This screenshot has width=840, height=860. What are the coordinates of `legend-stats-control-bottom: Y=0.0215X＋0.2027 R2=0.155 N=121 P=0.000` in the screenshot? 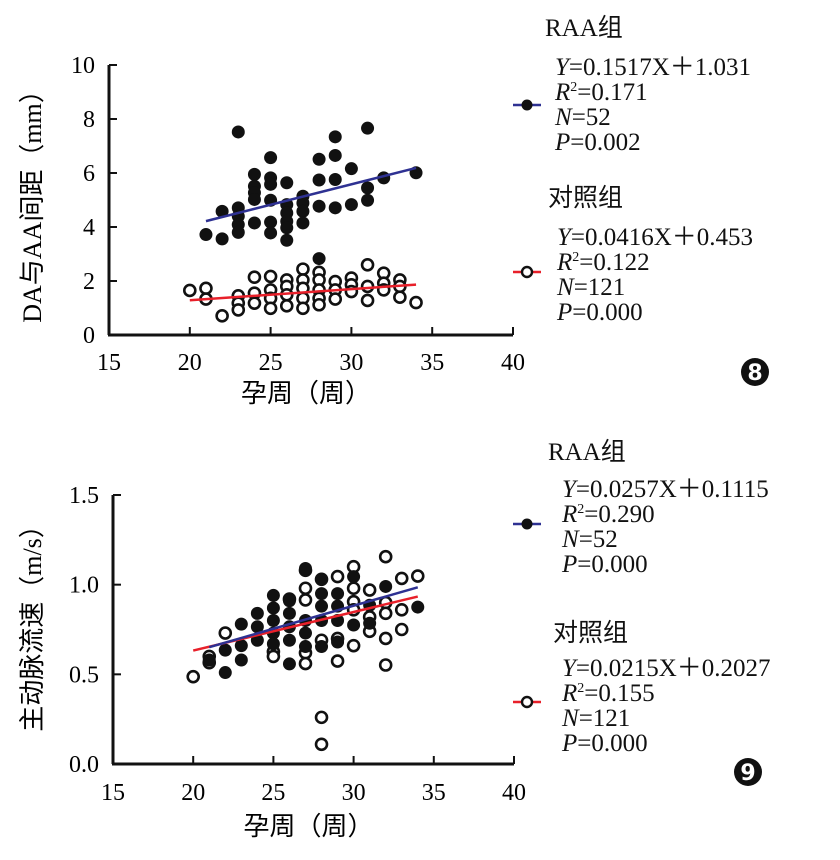 It's located at (666, 706).